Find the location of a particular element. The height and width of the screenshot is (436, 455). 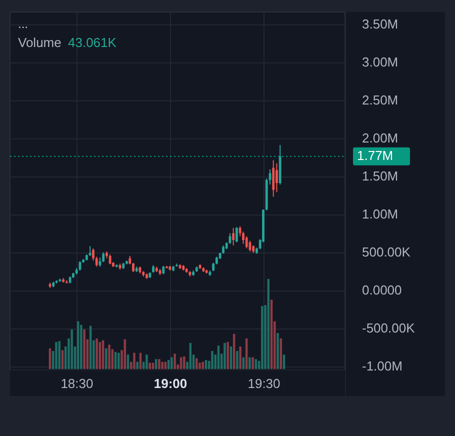

y-tick-label: 3.50M is located at coordinates (380, 24).